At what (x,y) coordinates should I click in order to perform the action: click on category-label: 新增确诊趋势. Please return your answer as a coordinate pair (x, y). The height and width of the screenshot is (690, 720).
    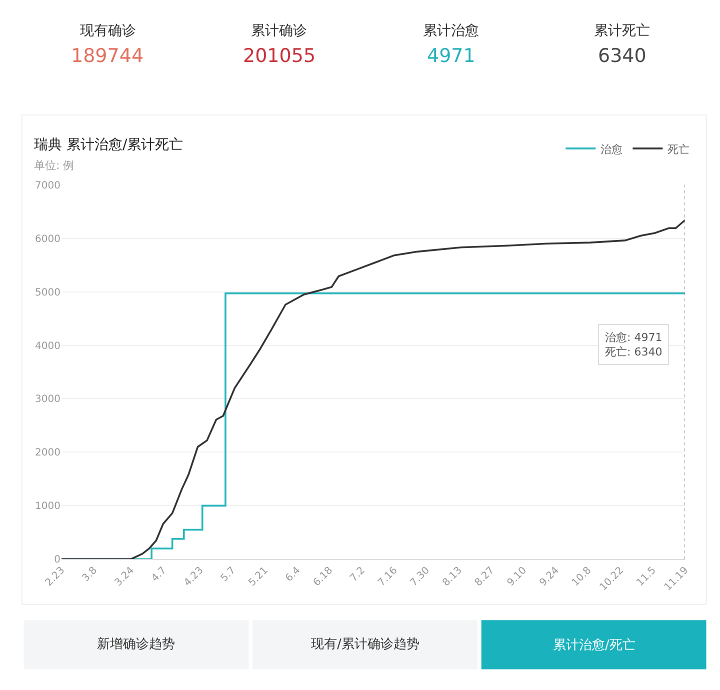
    Looking at the image, I should click on (136, 644).